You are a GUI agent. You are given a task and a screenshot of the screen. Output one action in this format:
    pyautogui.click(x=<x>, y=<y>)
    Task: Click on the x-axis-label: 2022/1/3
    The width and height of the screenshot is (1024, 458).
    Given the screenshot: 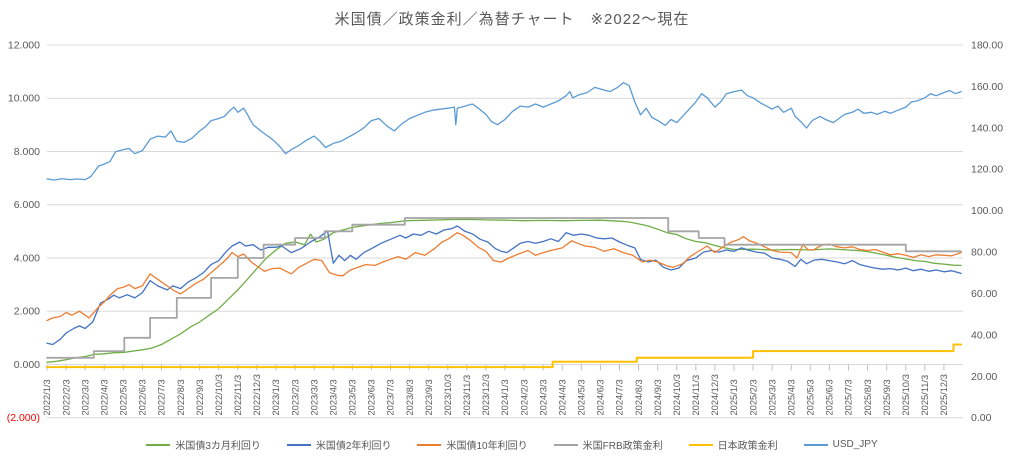 What is the action you would take?
    pyautogui.click(x=47, y=397)
    